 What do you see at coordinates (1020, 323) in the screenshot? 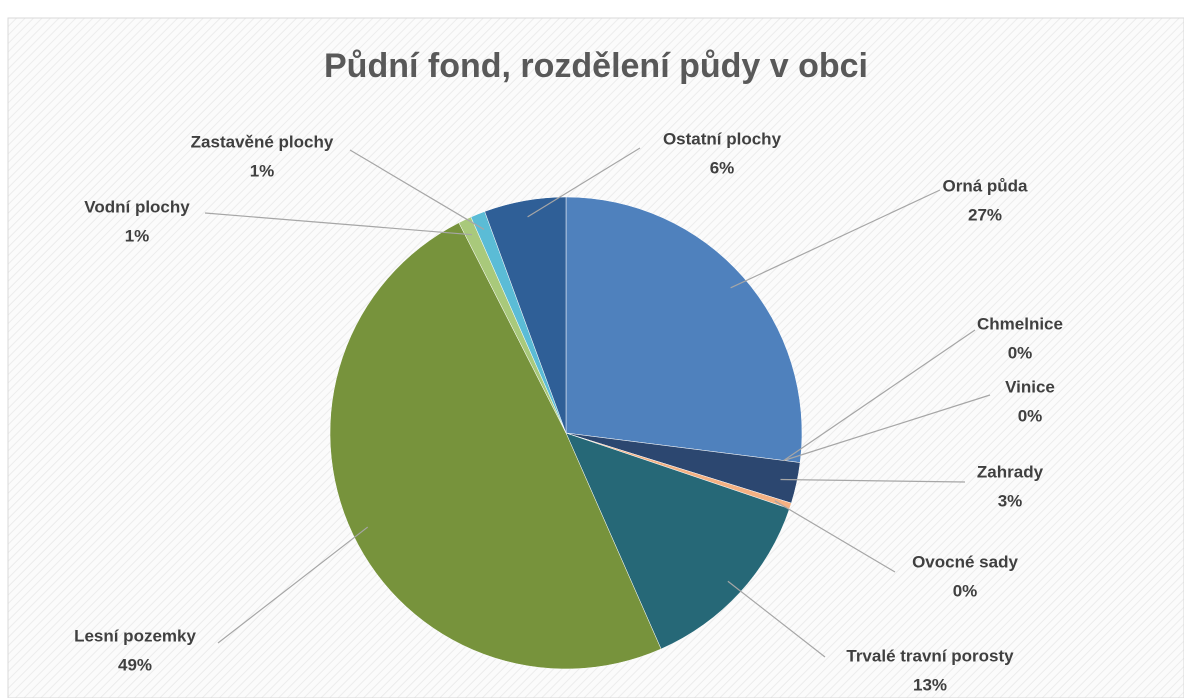
I see `category-label: Chmelnice` at bounding box center [1020, 323].